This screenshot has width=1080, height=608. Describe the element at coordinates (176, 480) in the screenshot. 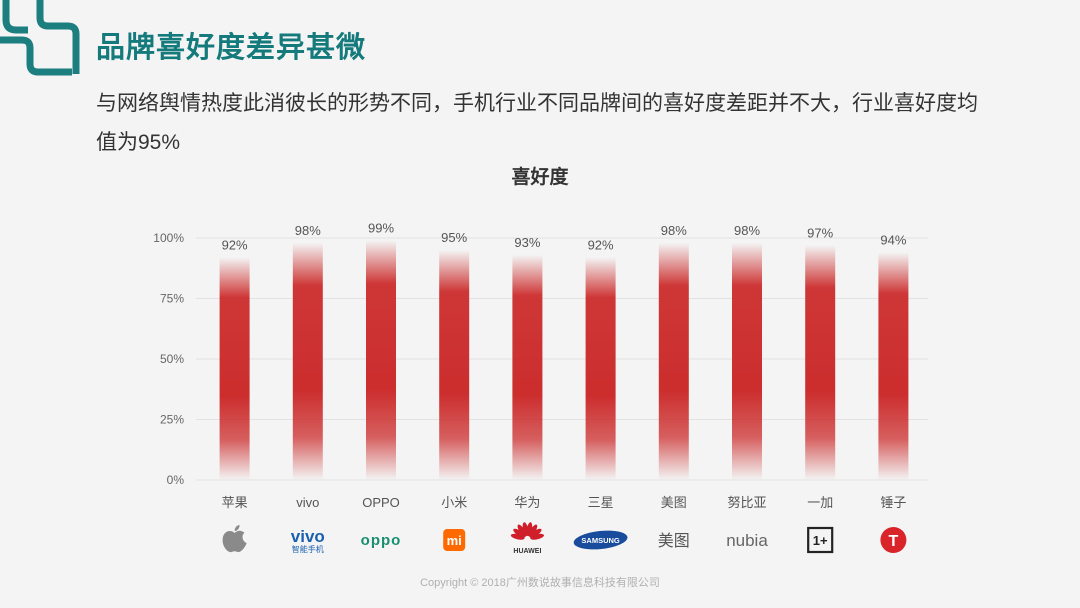

I see `y-tick-label: 0%` at that location.